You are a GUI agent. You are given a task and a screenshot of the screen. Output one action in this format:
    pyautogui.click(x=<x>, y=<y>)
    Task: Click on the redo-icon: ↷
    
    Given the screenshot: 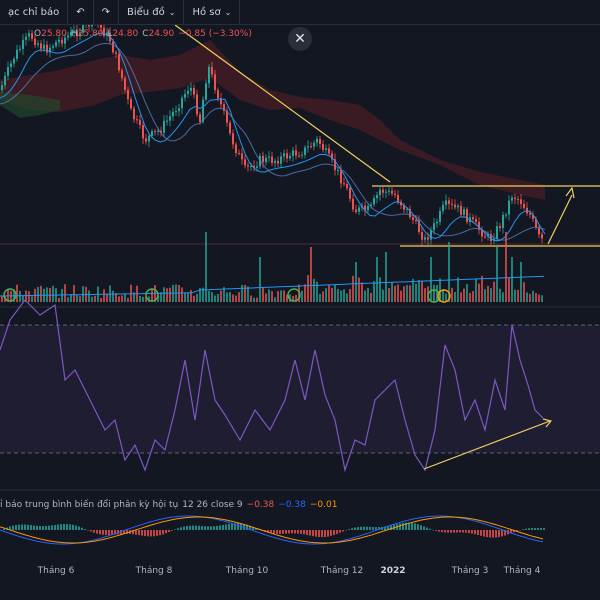 What is the action you would take?
    pyautogui.click(x=105, y=12)
    